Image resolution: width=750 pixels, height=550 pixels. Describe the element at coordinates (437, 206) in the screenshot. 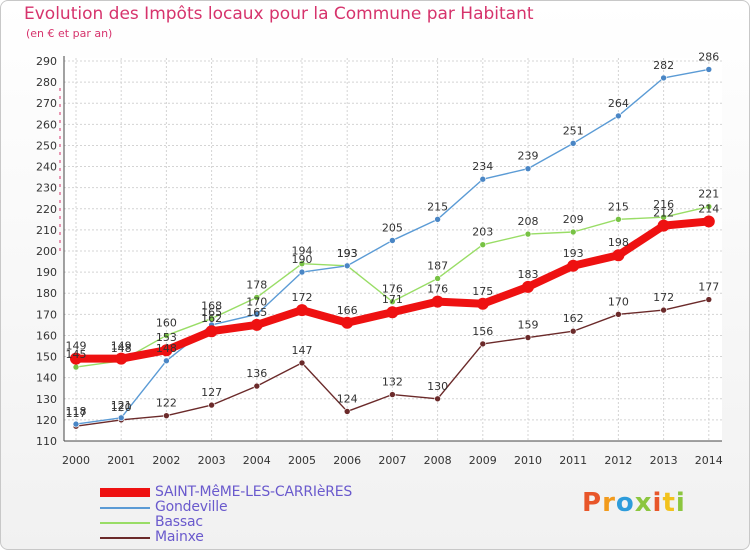

I see `data-label-gondeville: 215` at that location.